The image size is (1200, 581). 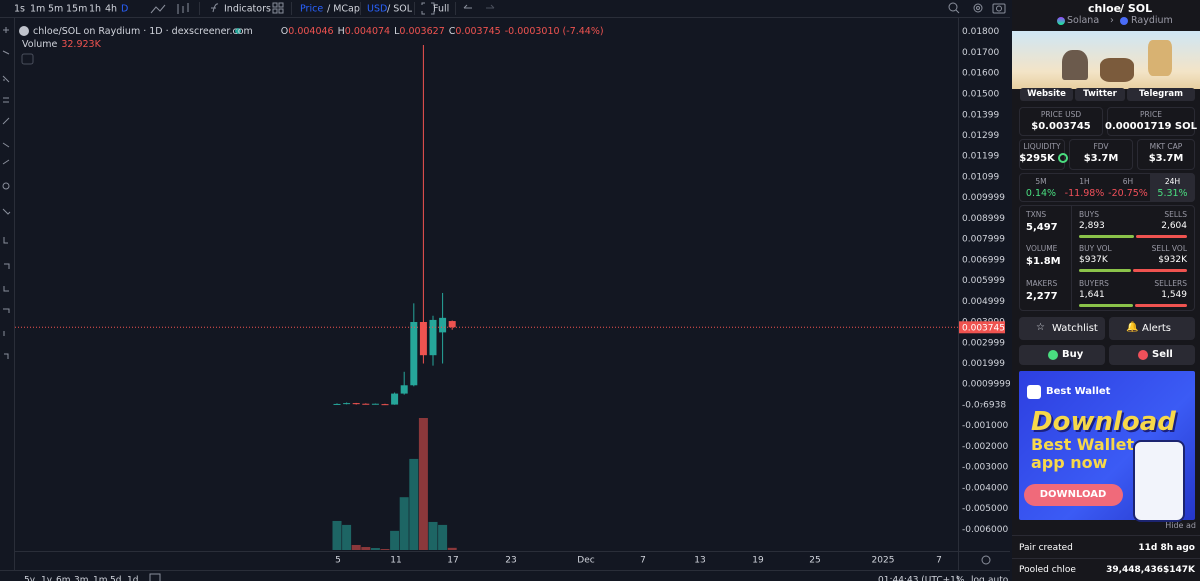 I want to click on toolbar-button: Price, so click(x=311, y=9).